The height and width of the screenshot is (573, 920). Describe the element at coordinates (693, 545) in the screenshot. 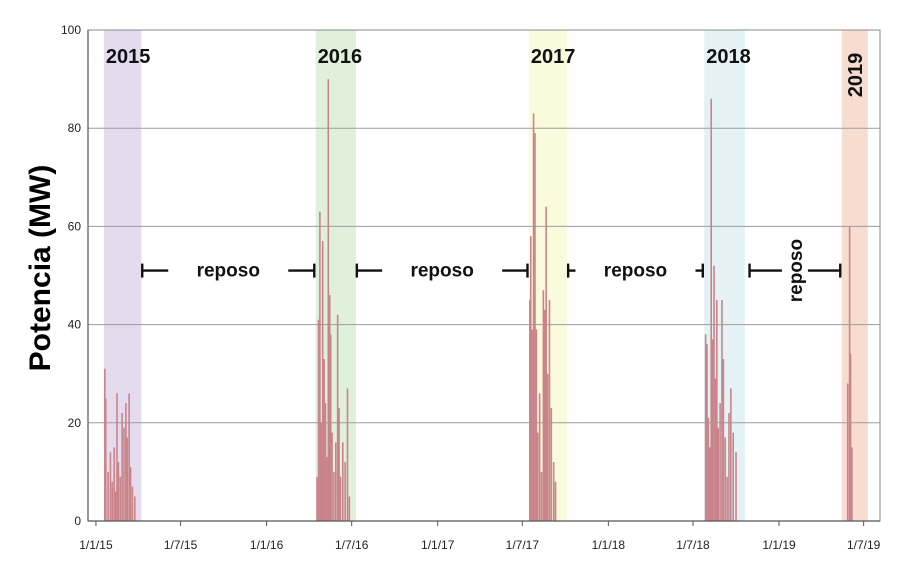

I see `x-tick-label: 1/7/18` at that location.